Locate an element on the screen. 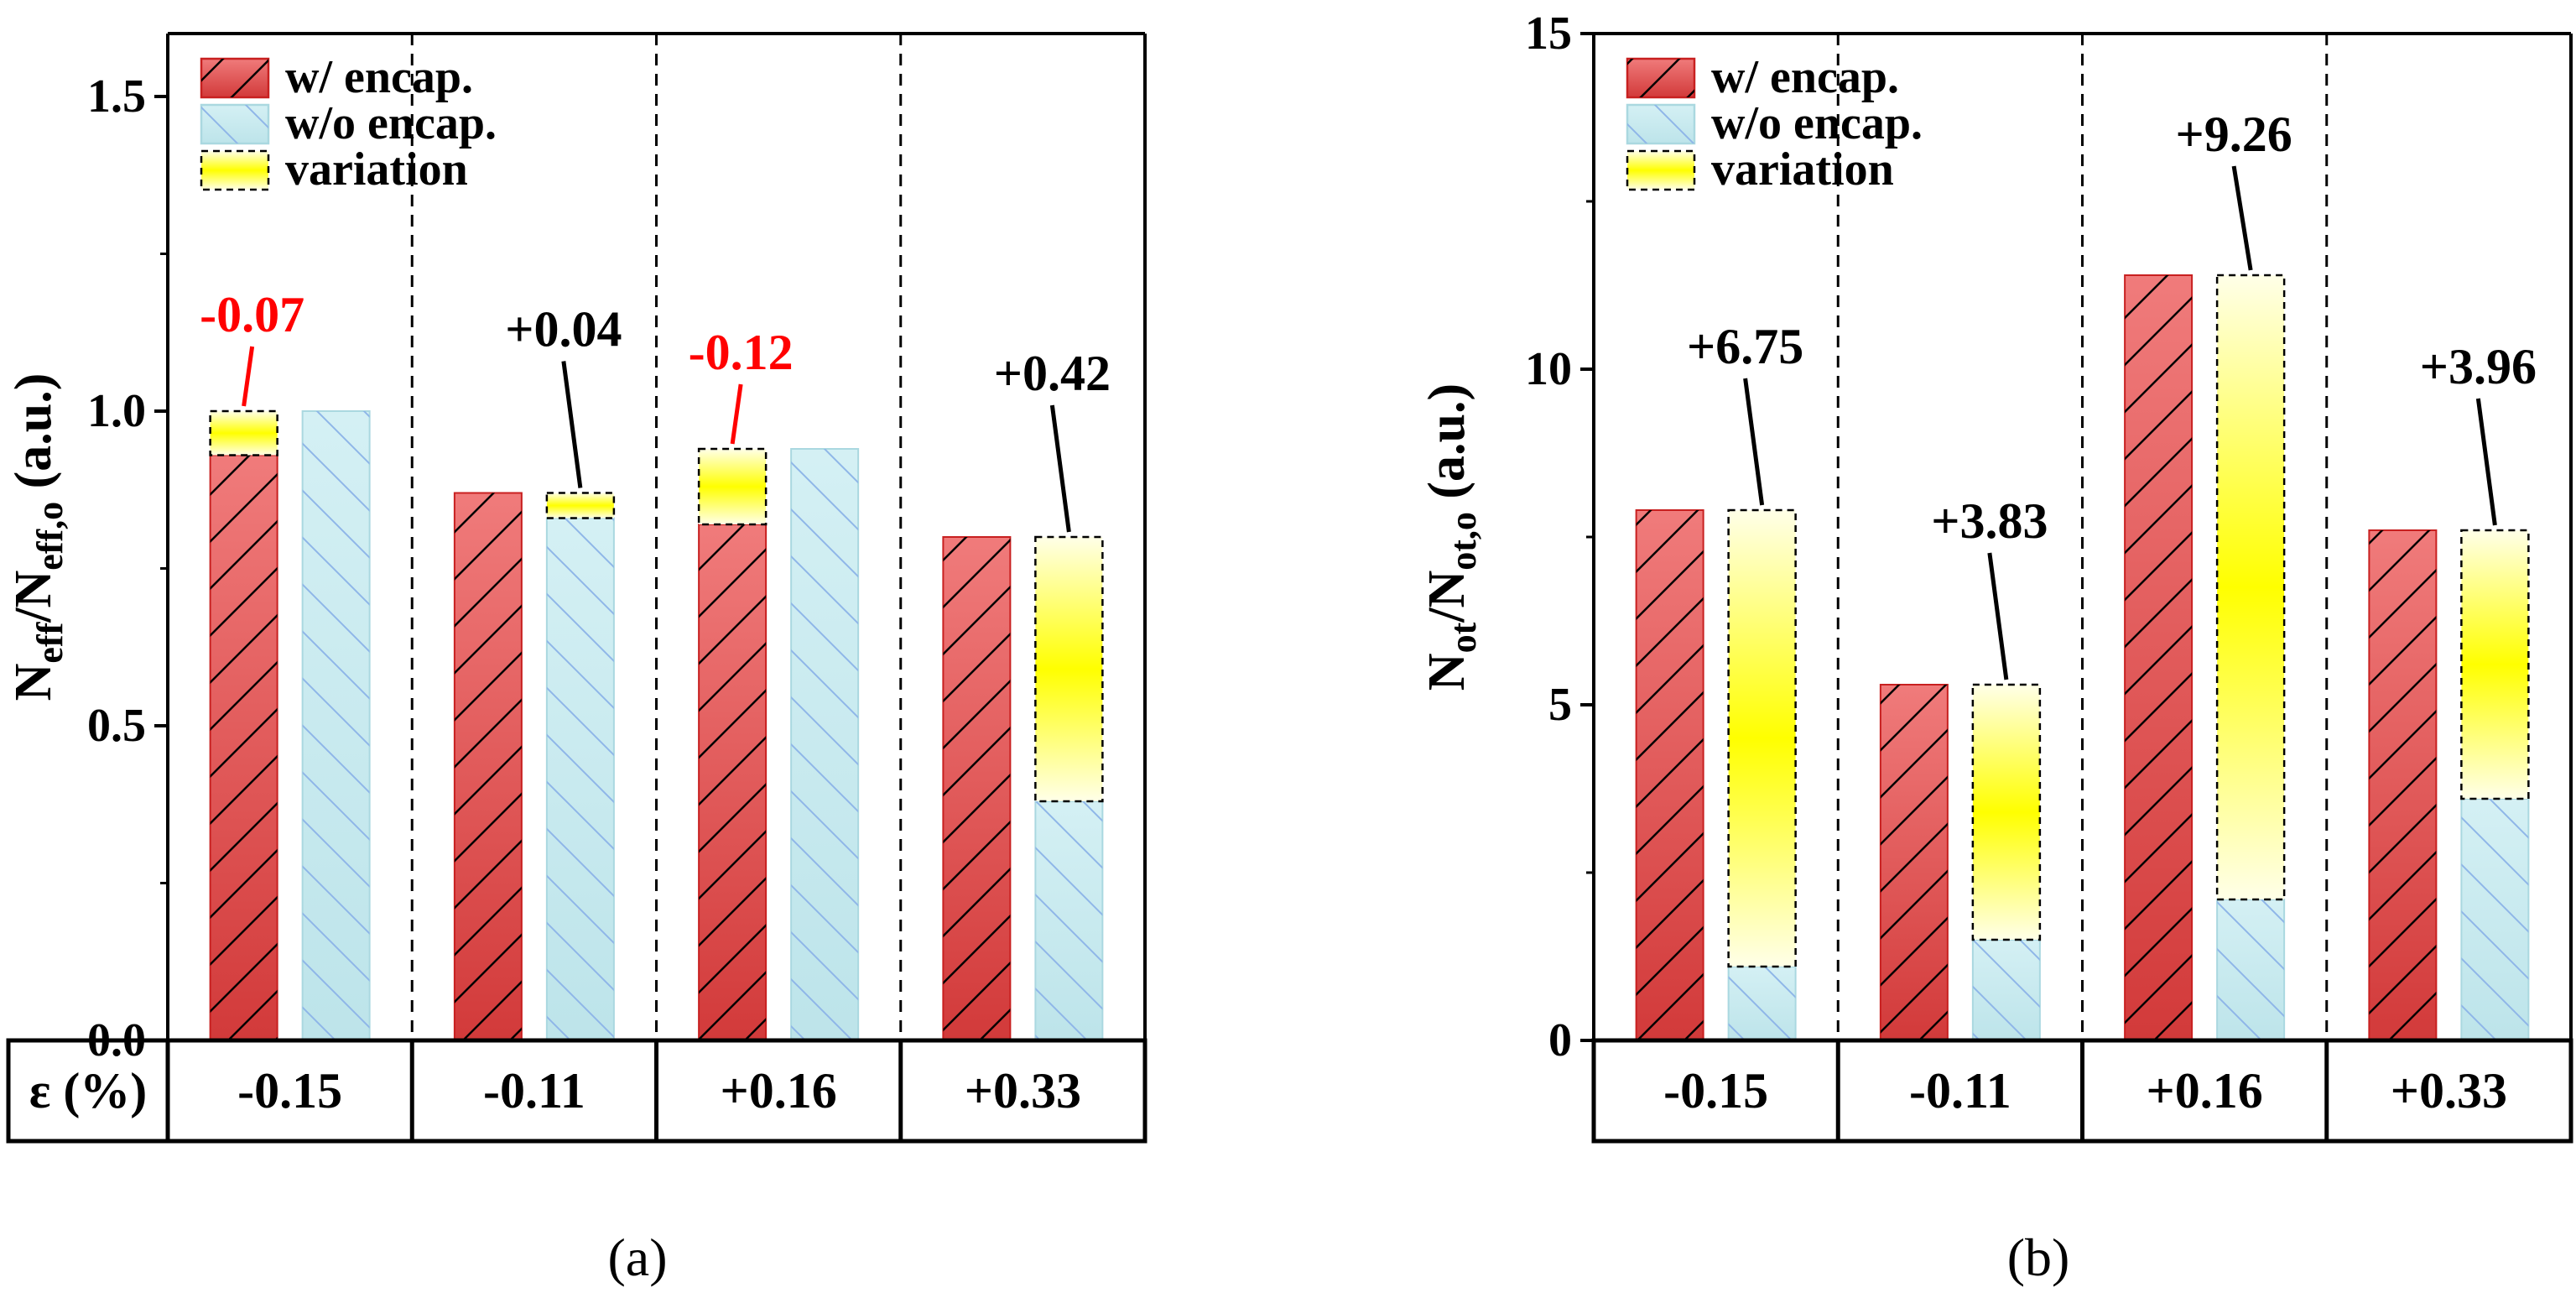 The width and height of the screenshot is (2576, 1298). variation-label: +3.83 is located at coordinates (1989, 521).